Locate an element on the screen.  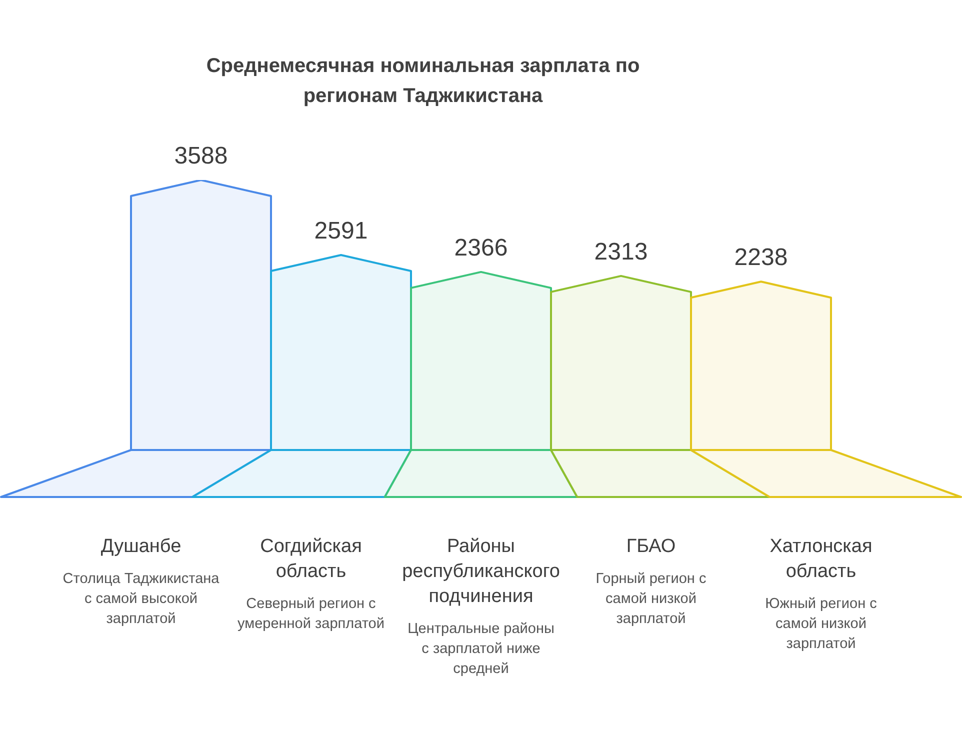
text: Горный регион с самой низкой зарплатой is located at coordinates (651, 599).